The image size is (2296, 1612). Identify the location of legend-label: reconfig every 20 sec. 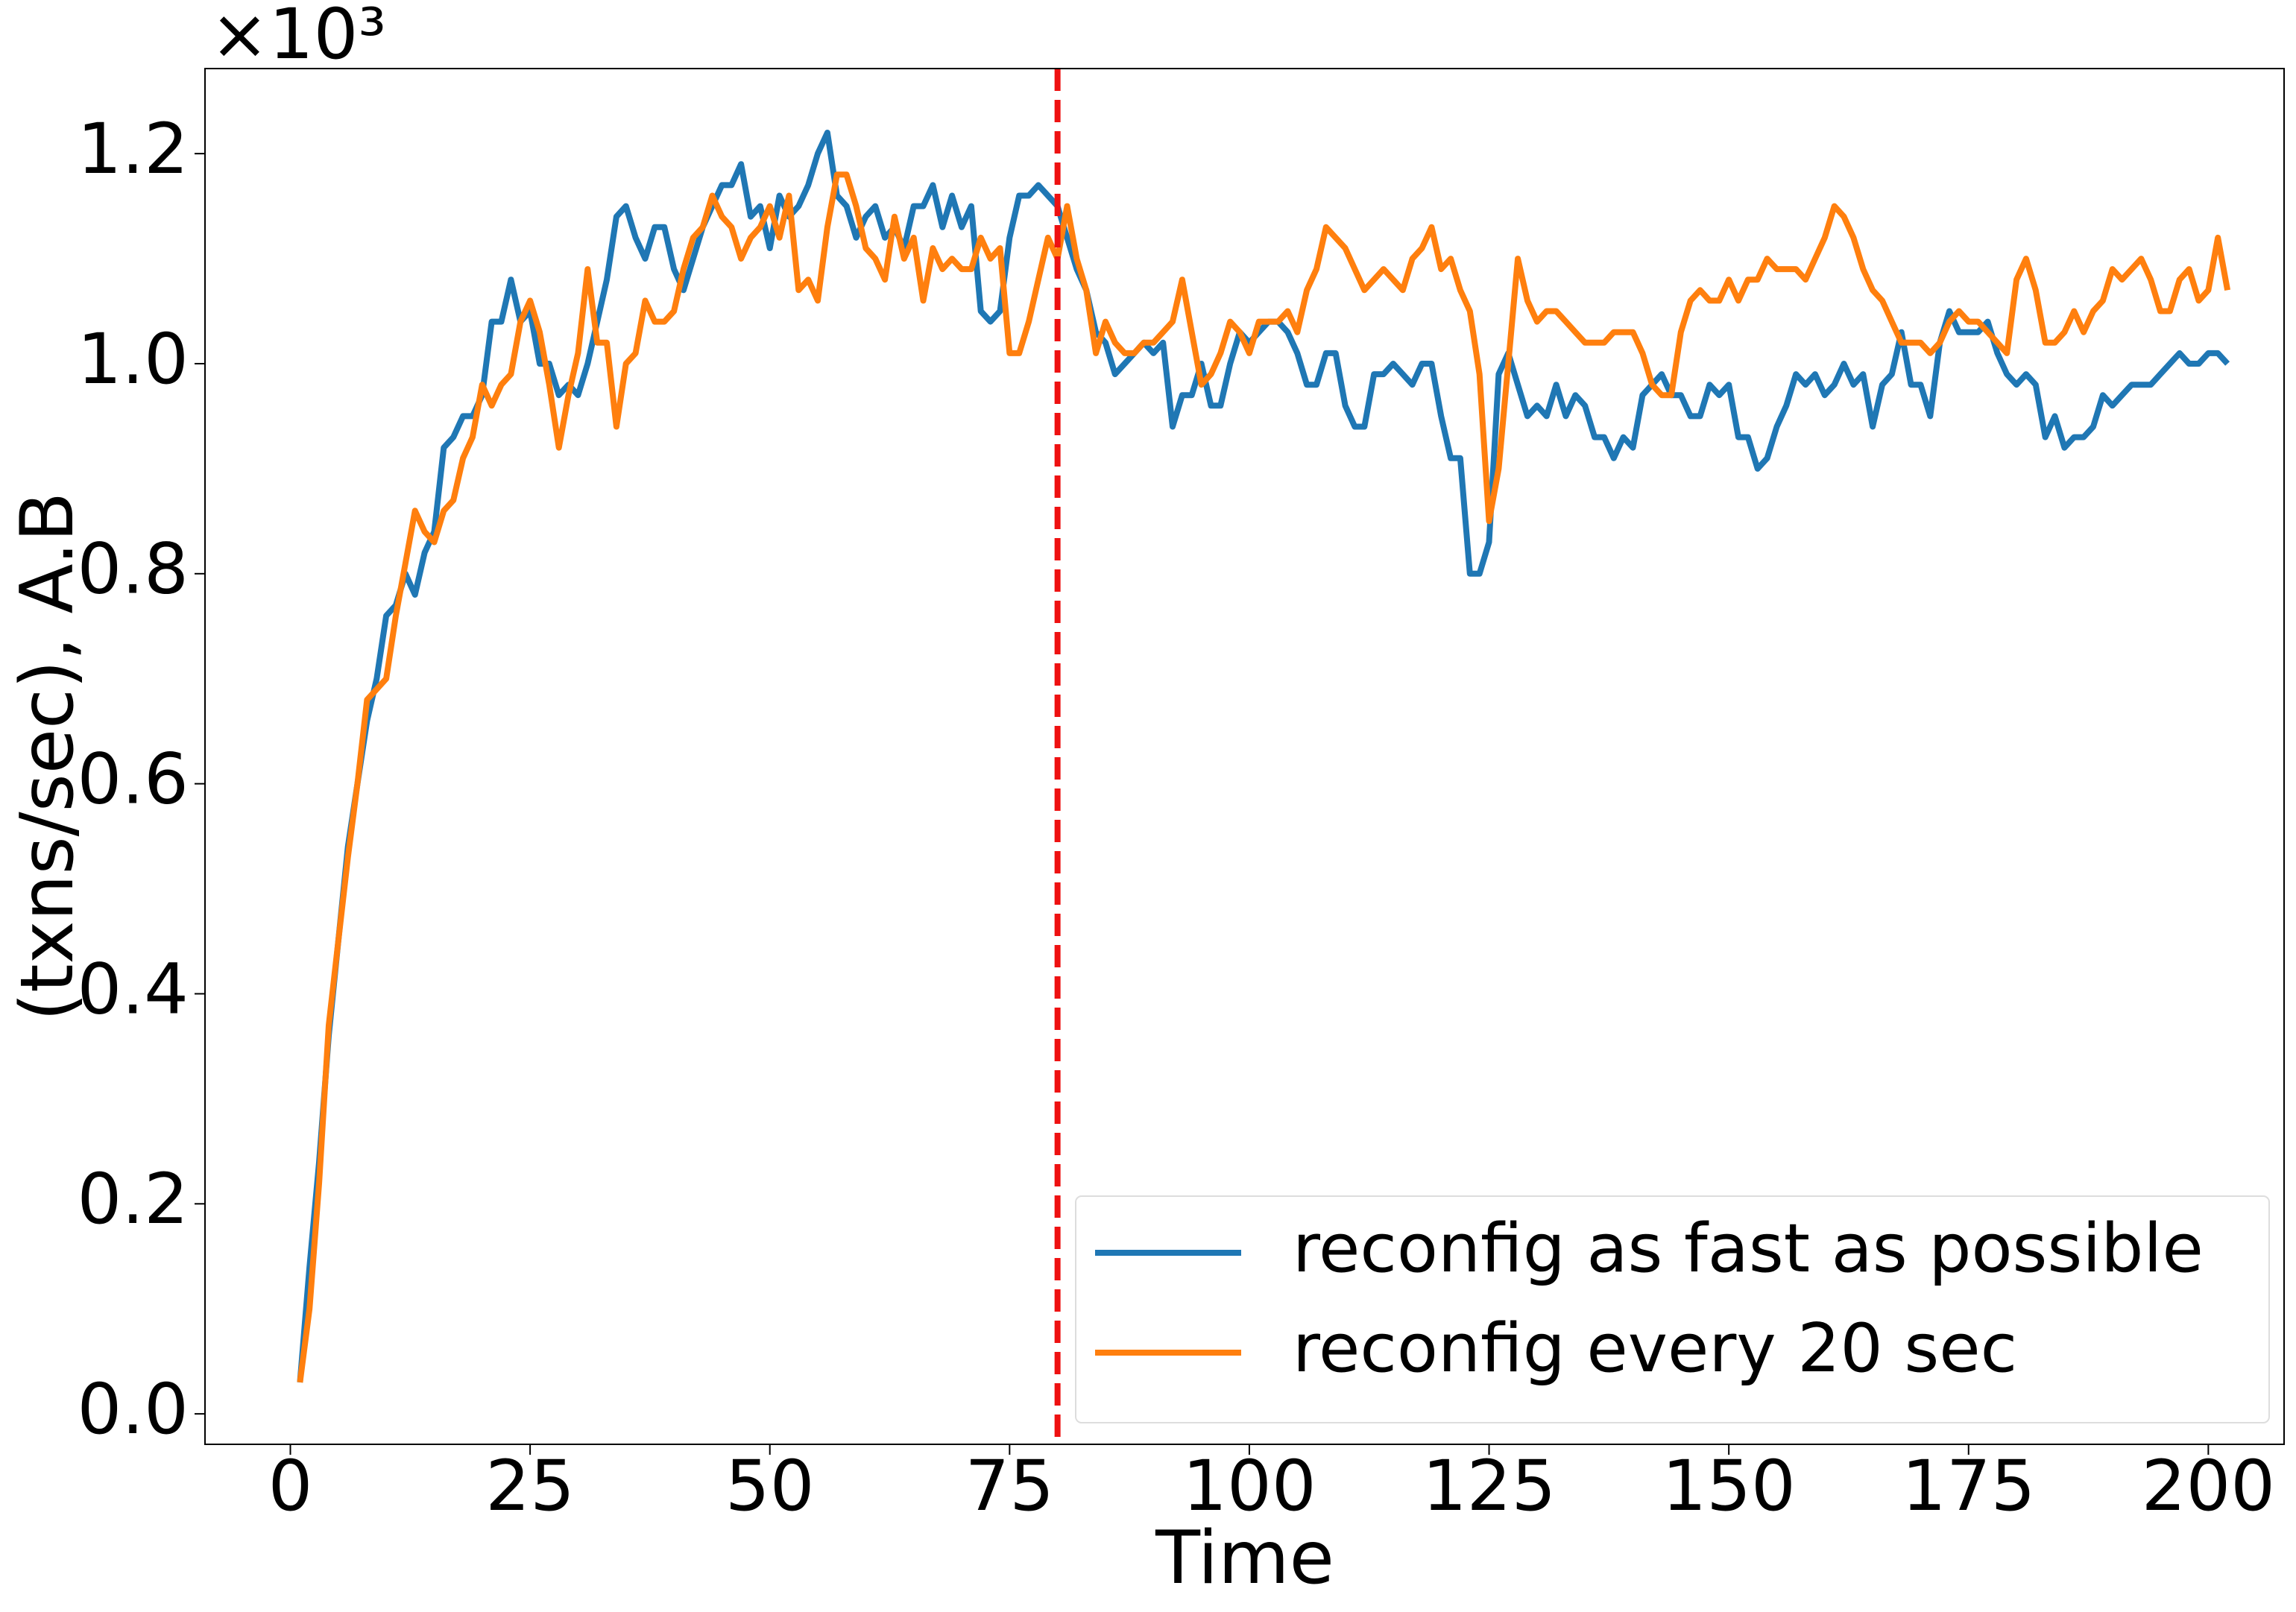
(1655, 1348).